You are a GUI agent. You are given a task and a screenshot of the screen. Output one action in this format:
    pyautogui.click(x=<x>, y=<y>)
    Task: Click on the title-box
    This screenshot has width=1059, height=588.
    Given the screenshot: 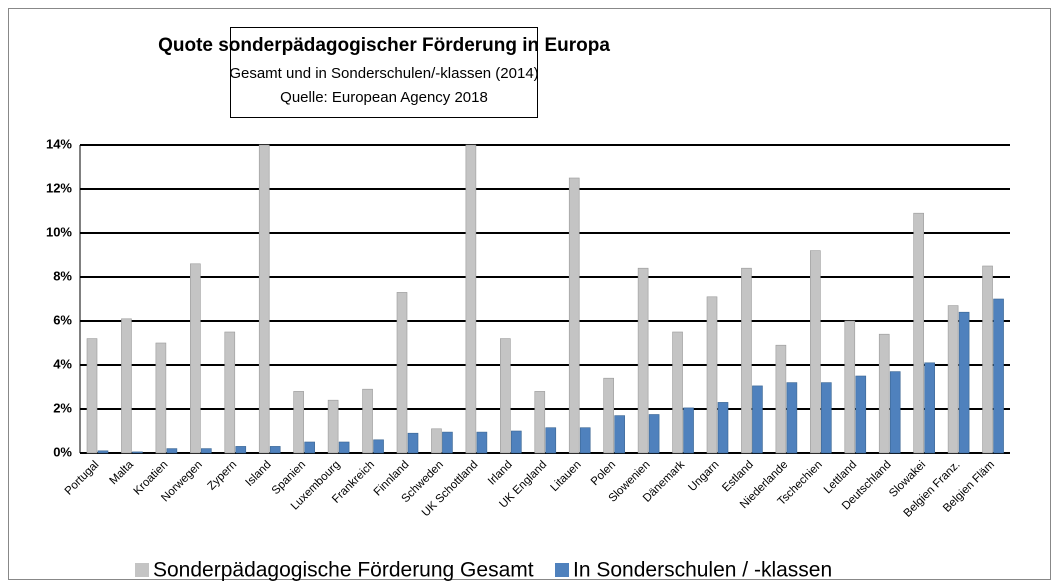 What is the action you would take?
    pyautogui.click(x=384, y=72)
    